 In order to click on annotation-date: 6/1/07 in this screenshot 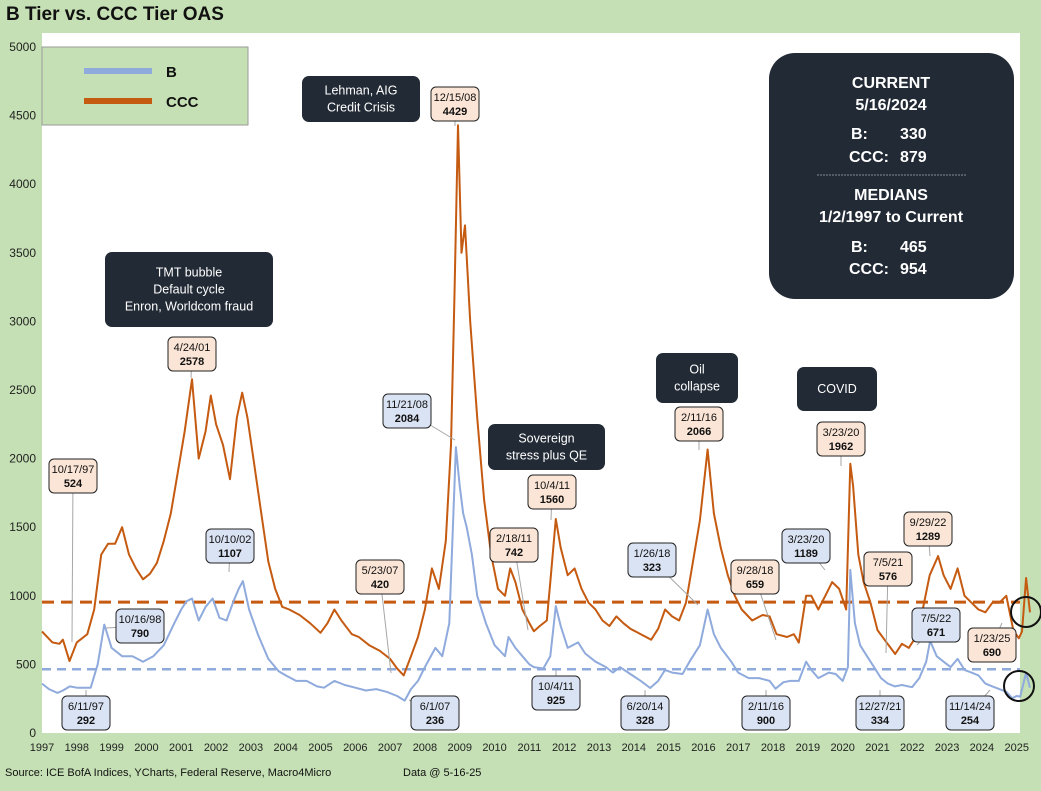, I will do `click(435, 707)`.